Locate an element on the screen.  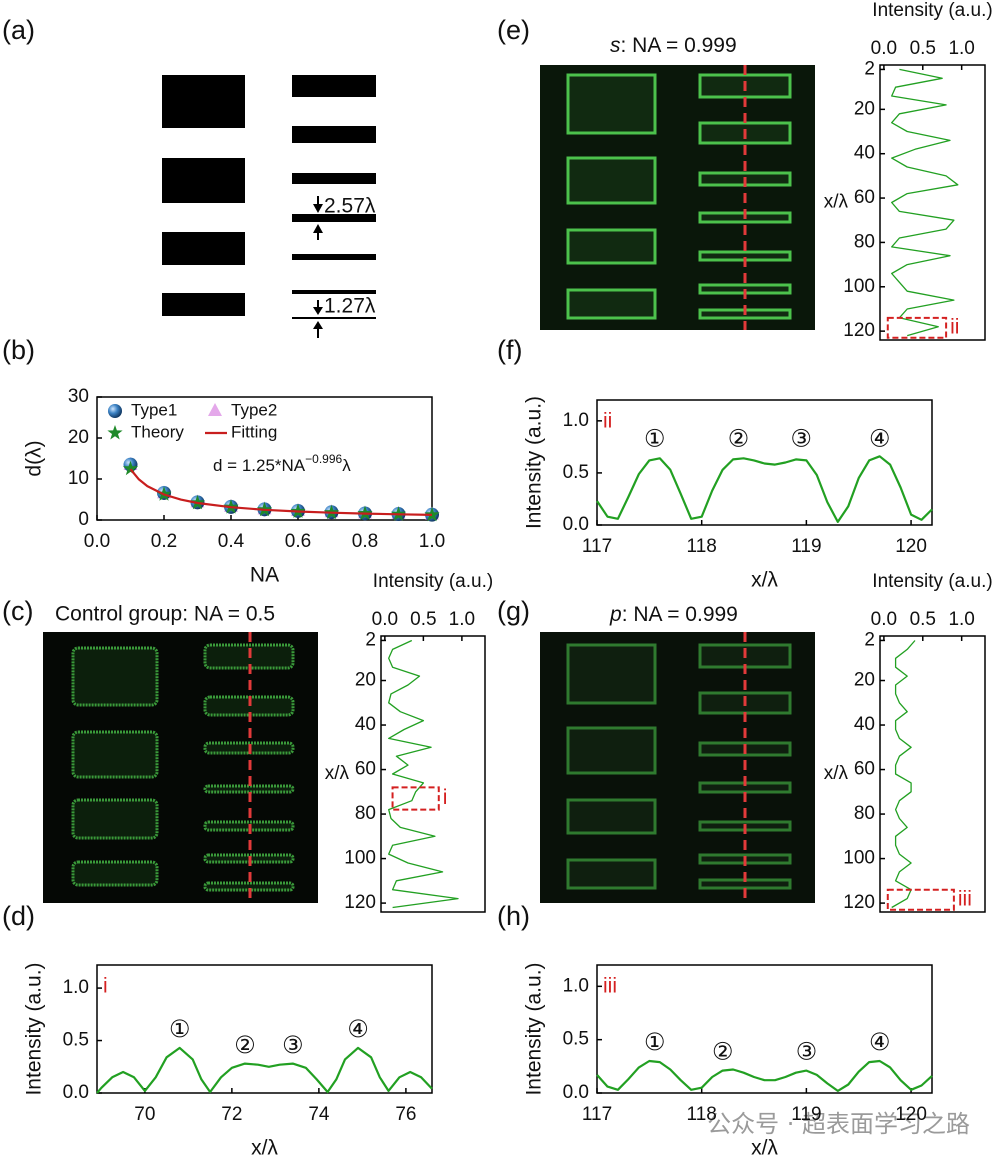
y-tick-label: 10 is located at coordinates (78, 478).